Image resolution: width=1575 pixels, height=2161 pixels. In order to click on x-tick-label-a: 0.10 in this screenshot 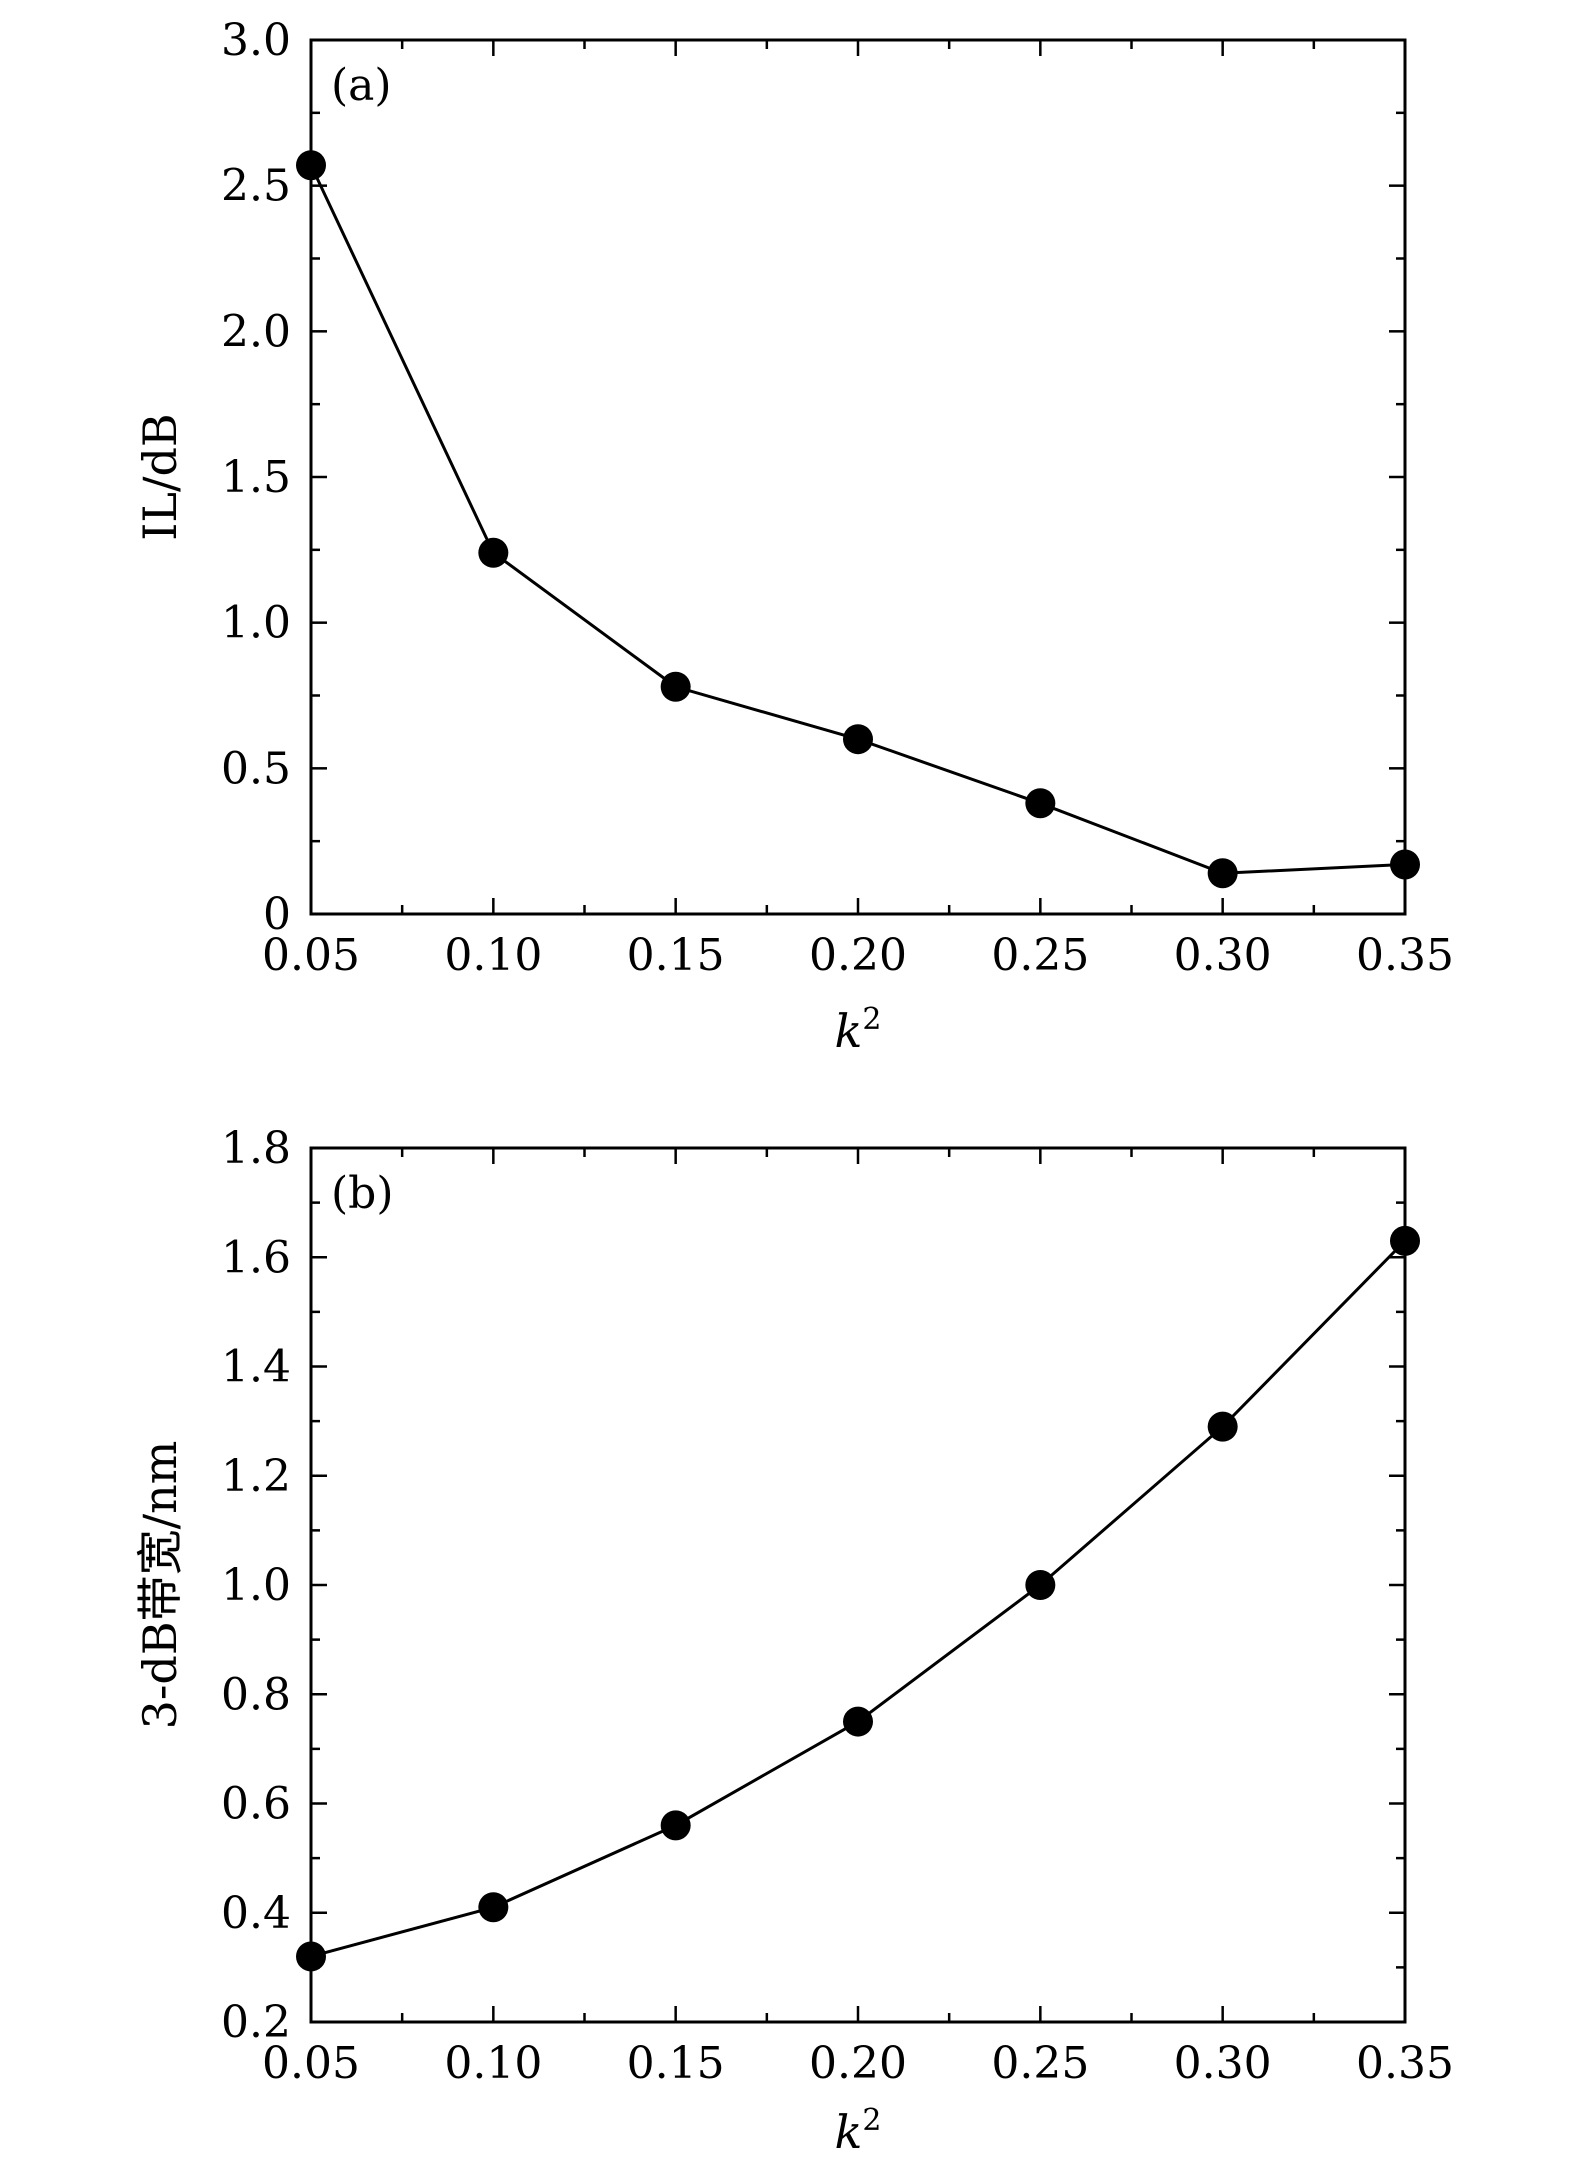, I will do `click(493, 955)`.